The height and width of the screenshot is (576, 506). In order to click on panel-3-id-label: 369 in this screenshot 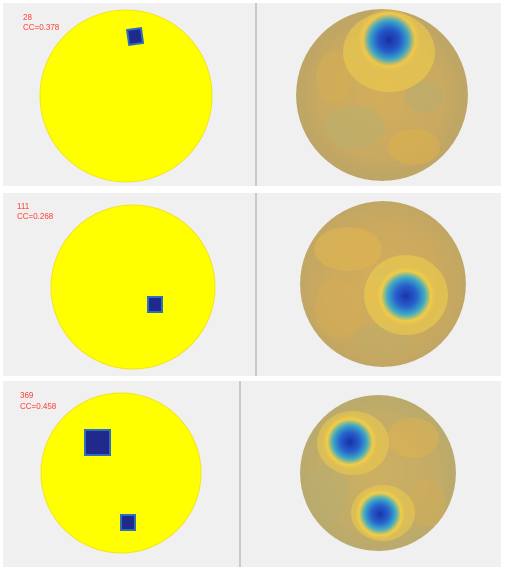, I will do `click(27, 395)`.